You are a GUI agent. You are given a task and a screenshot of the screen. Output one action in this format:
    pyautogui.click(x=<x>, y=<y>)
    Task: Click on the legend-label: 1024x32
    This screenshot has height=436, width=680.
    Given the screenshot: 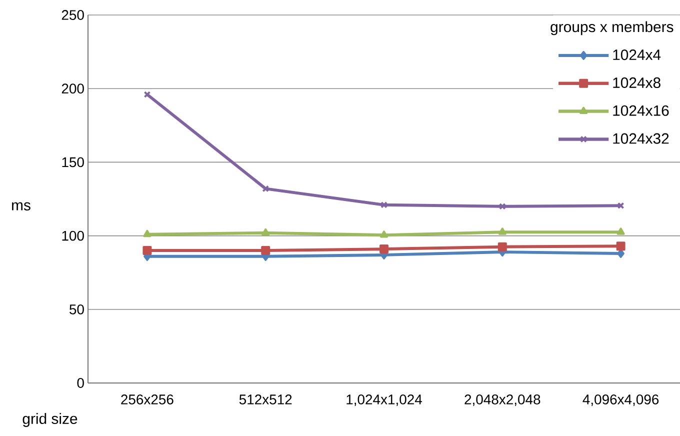 What is the action you would take?
    pyautogui.click(x=641, y=138)
    